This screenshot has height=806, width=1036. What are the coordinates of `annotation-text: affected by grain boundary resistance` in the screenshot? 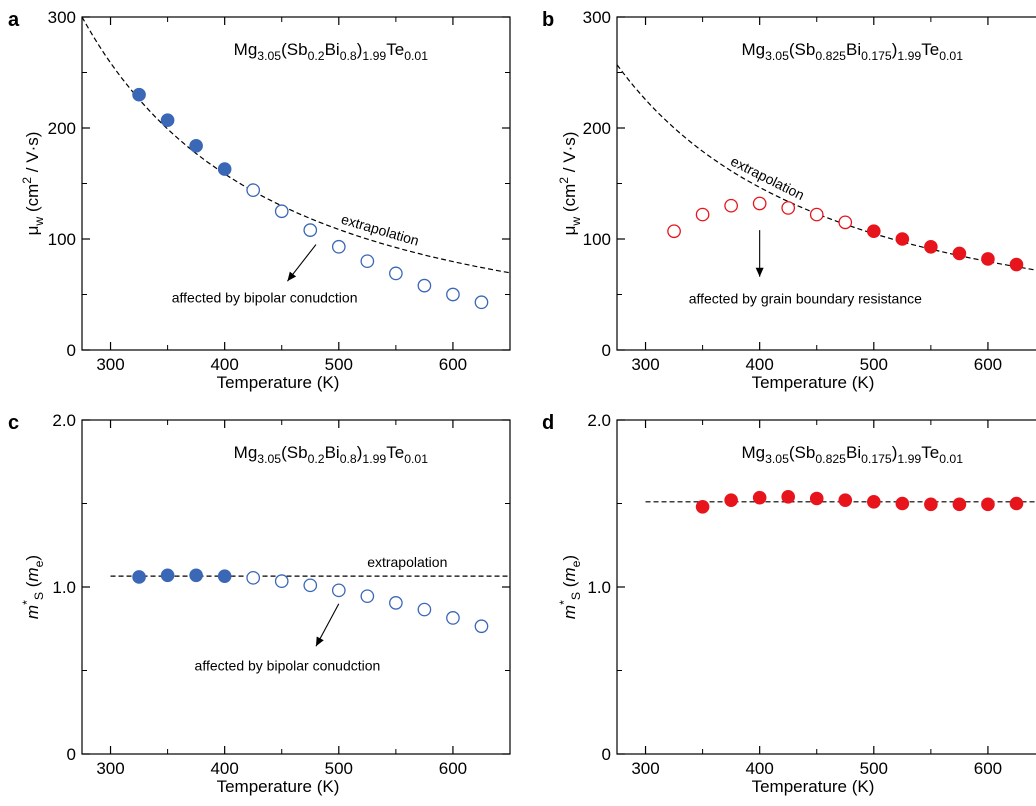 It's located at (805, 298).